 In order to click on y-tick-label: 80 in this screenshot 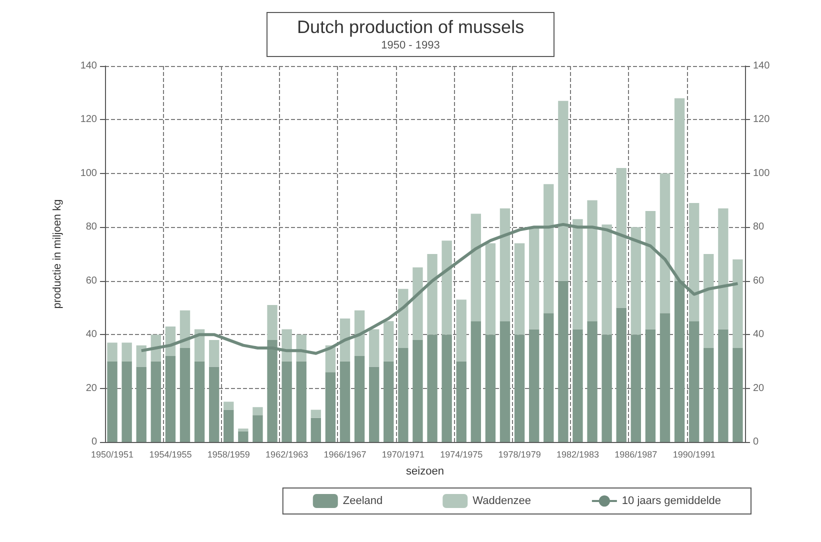, I will do `click(92, 227)`.